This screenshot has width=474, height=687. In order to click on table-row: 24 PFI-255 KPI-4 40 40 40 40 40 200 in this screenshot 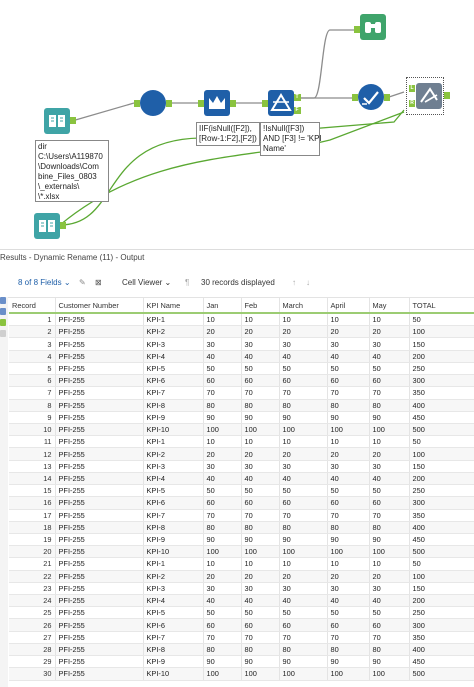, I will do `click(241, 601)`.